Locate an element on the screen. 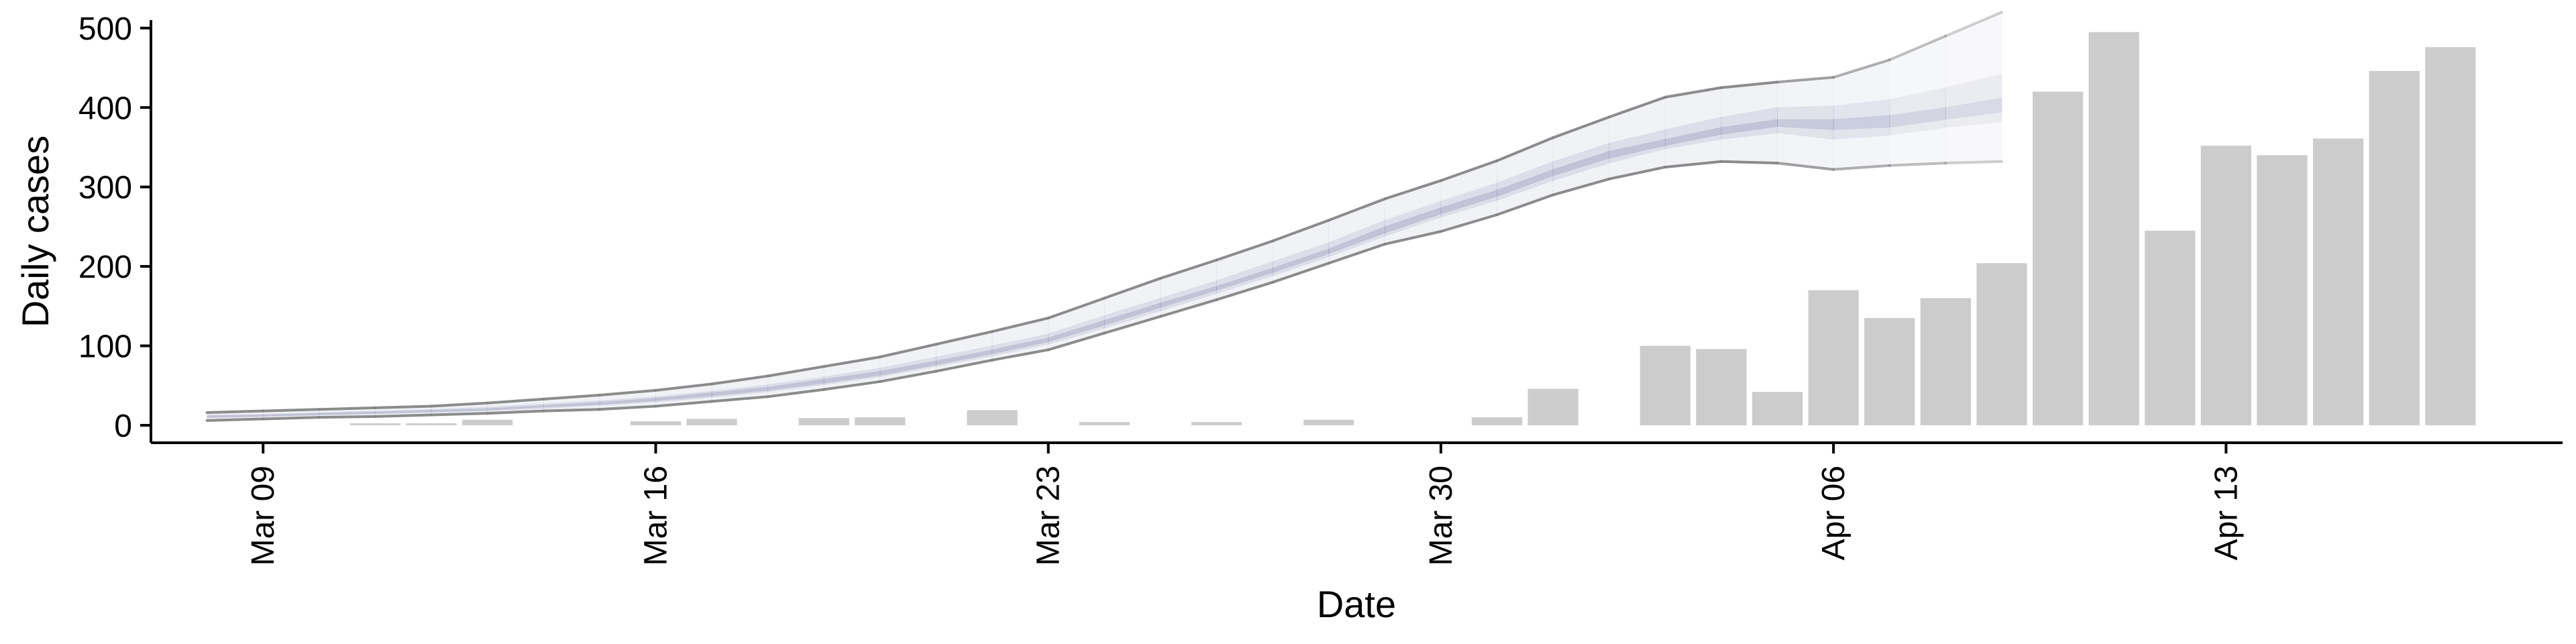  y-tick-label: 300 is located at coordinates (105, 188).